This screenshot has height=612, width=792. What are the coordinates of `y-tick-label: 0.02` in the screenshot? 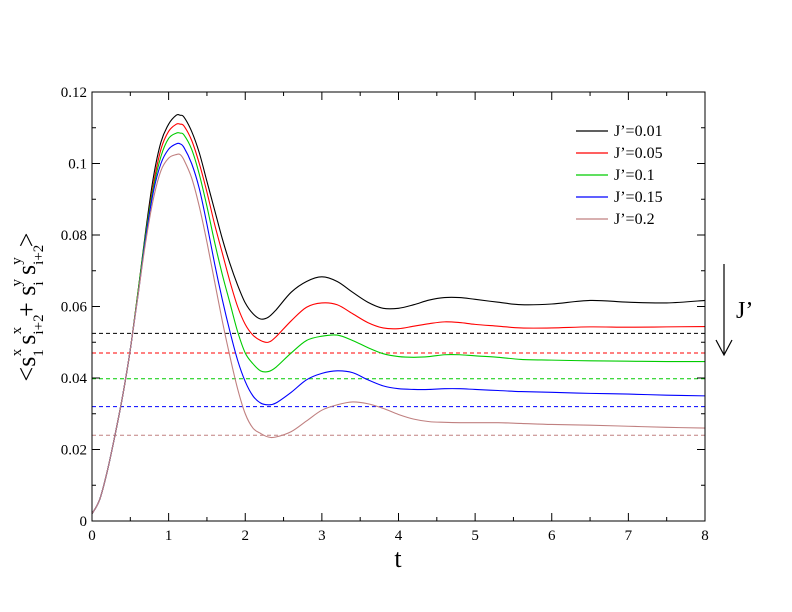 It's located at (74, 451).